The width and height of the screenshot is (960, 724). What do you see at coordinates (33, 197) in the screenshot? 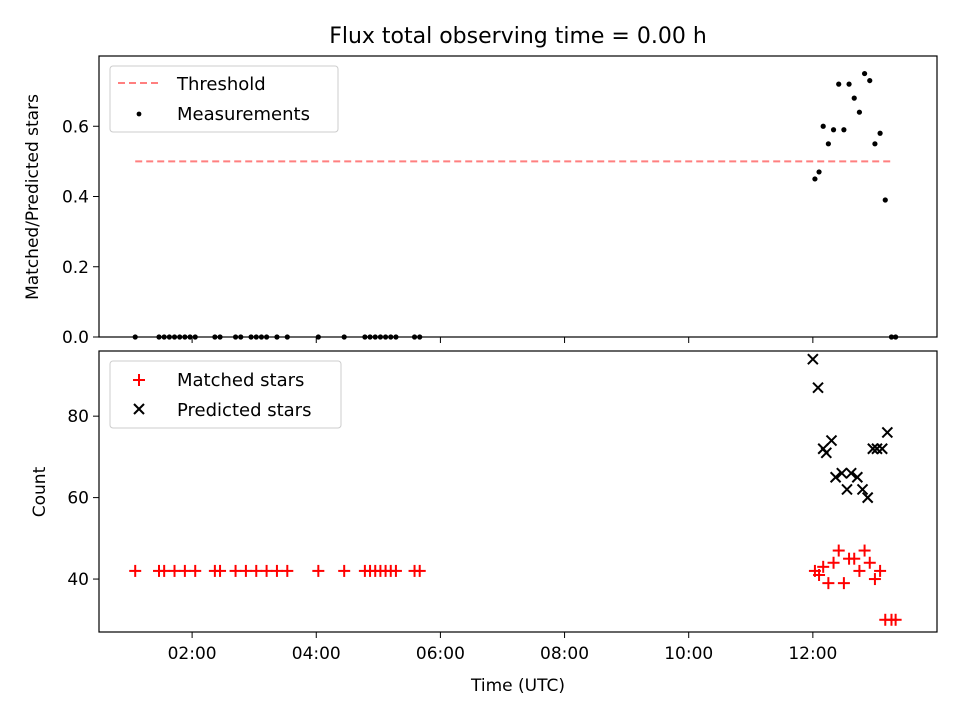
I see `y-axis-label-ratio: Matched/Predicted stars` at bounding box center [33, 197].